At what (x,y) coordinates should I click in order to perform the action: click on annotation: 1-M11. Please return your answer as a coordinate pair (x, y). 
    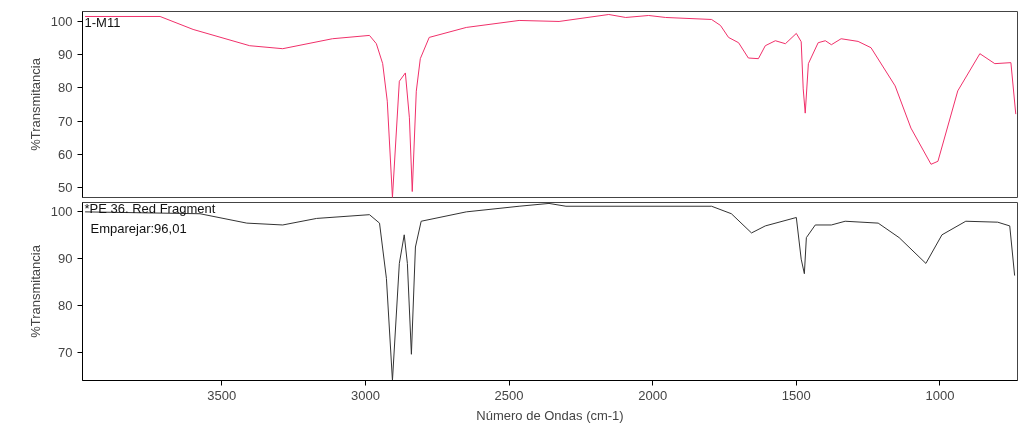
    Looking at the image, I should click on (102, 22).